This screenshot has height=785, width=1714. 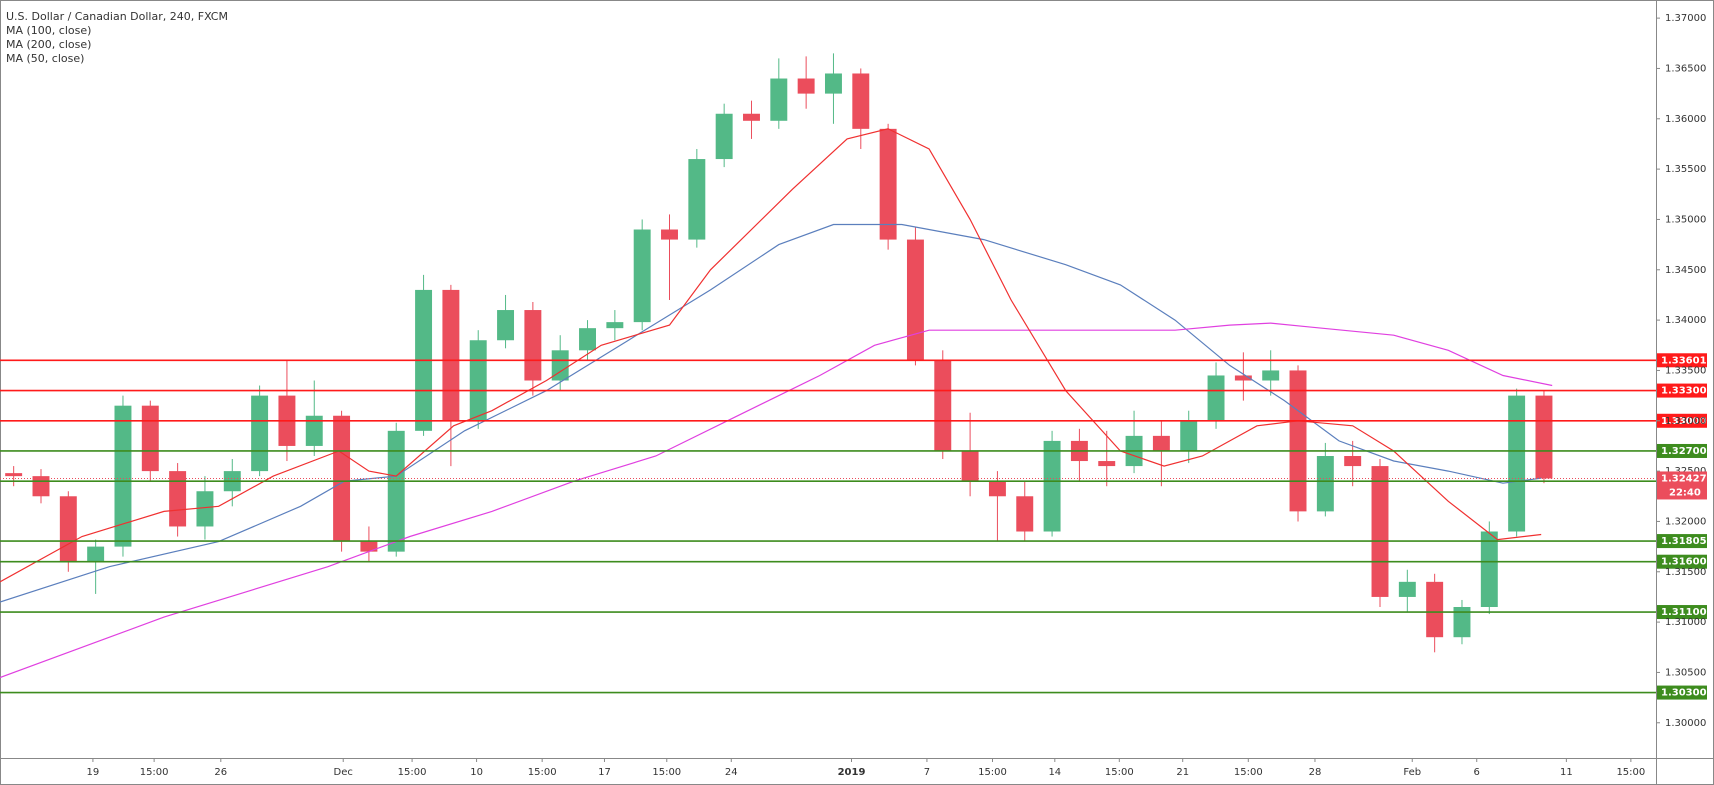 I want to click on y-tick-label: 1.36000, so click(x=1685, y=119).